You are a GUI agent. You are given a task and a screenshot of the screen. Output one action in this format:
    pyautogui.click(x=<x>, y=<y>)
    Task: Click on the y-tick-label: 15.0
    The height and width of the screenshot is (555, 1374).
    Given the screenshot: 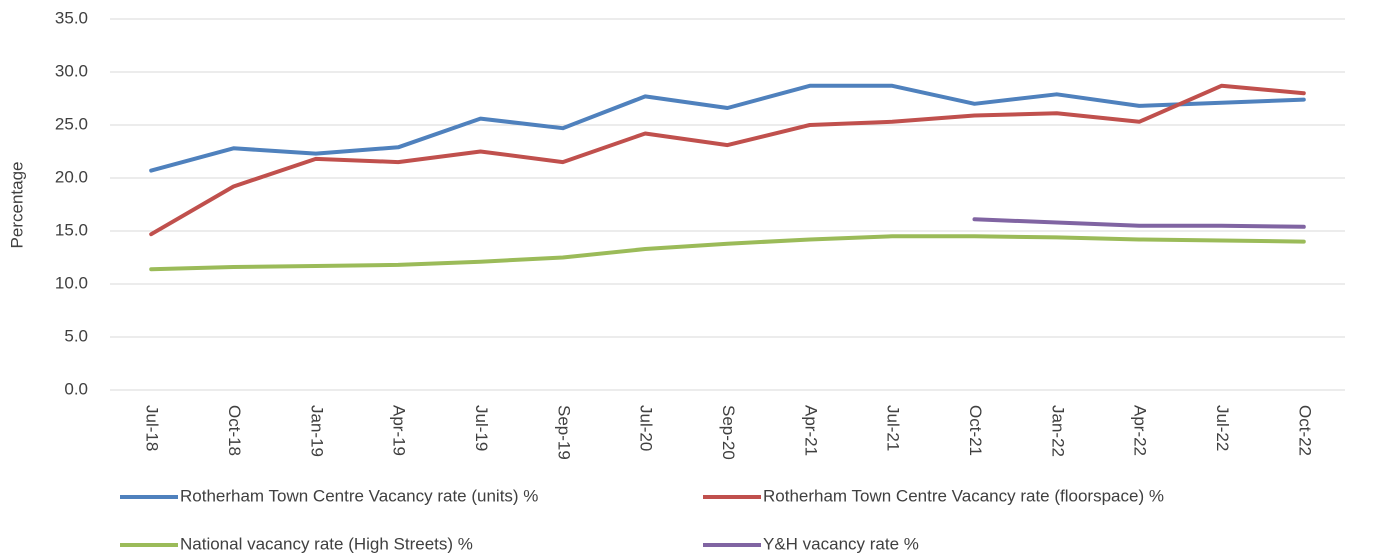 What is the action you would take?
    pyautogui.click(x=71, y=229)
    